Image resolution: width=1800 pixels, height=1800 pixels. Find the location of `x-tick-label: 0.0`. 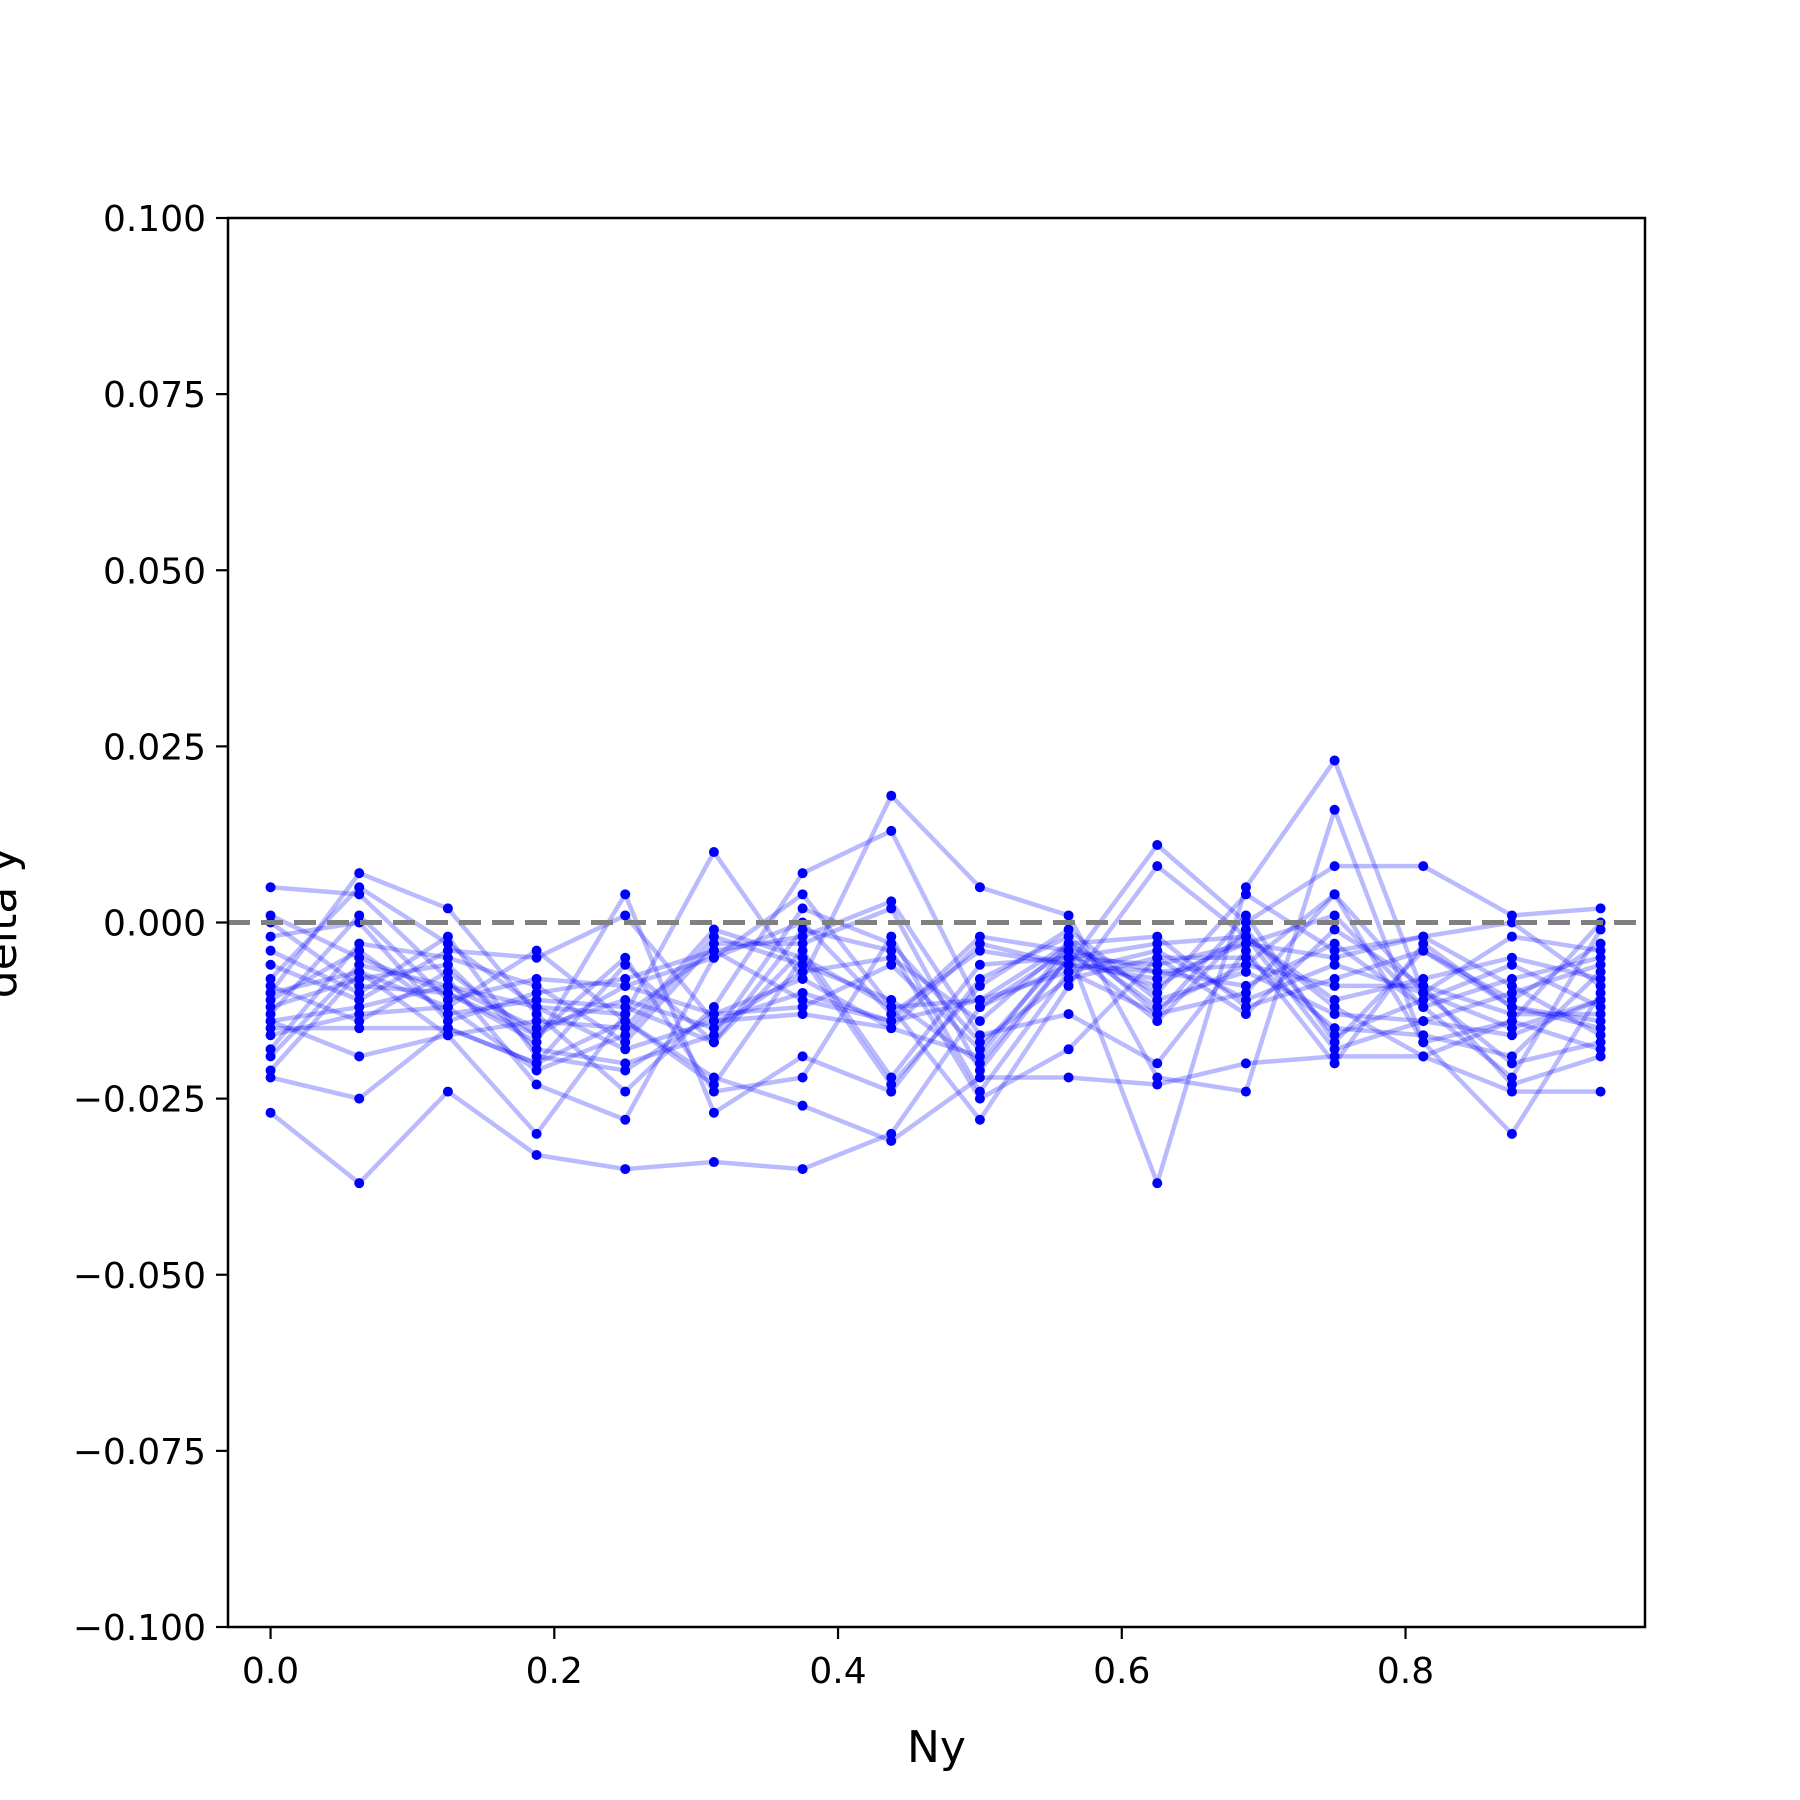

x-tick-label: 0.0 is located at coordinates (270, 1671).